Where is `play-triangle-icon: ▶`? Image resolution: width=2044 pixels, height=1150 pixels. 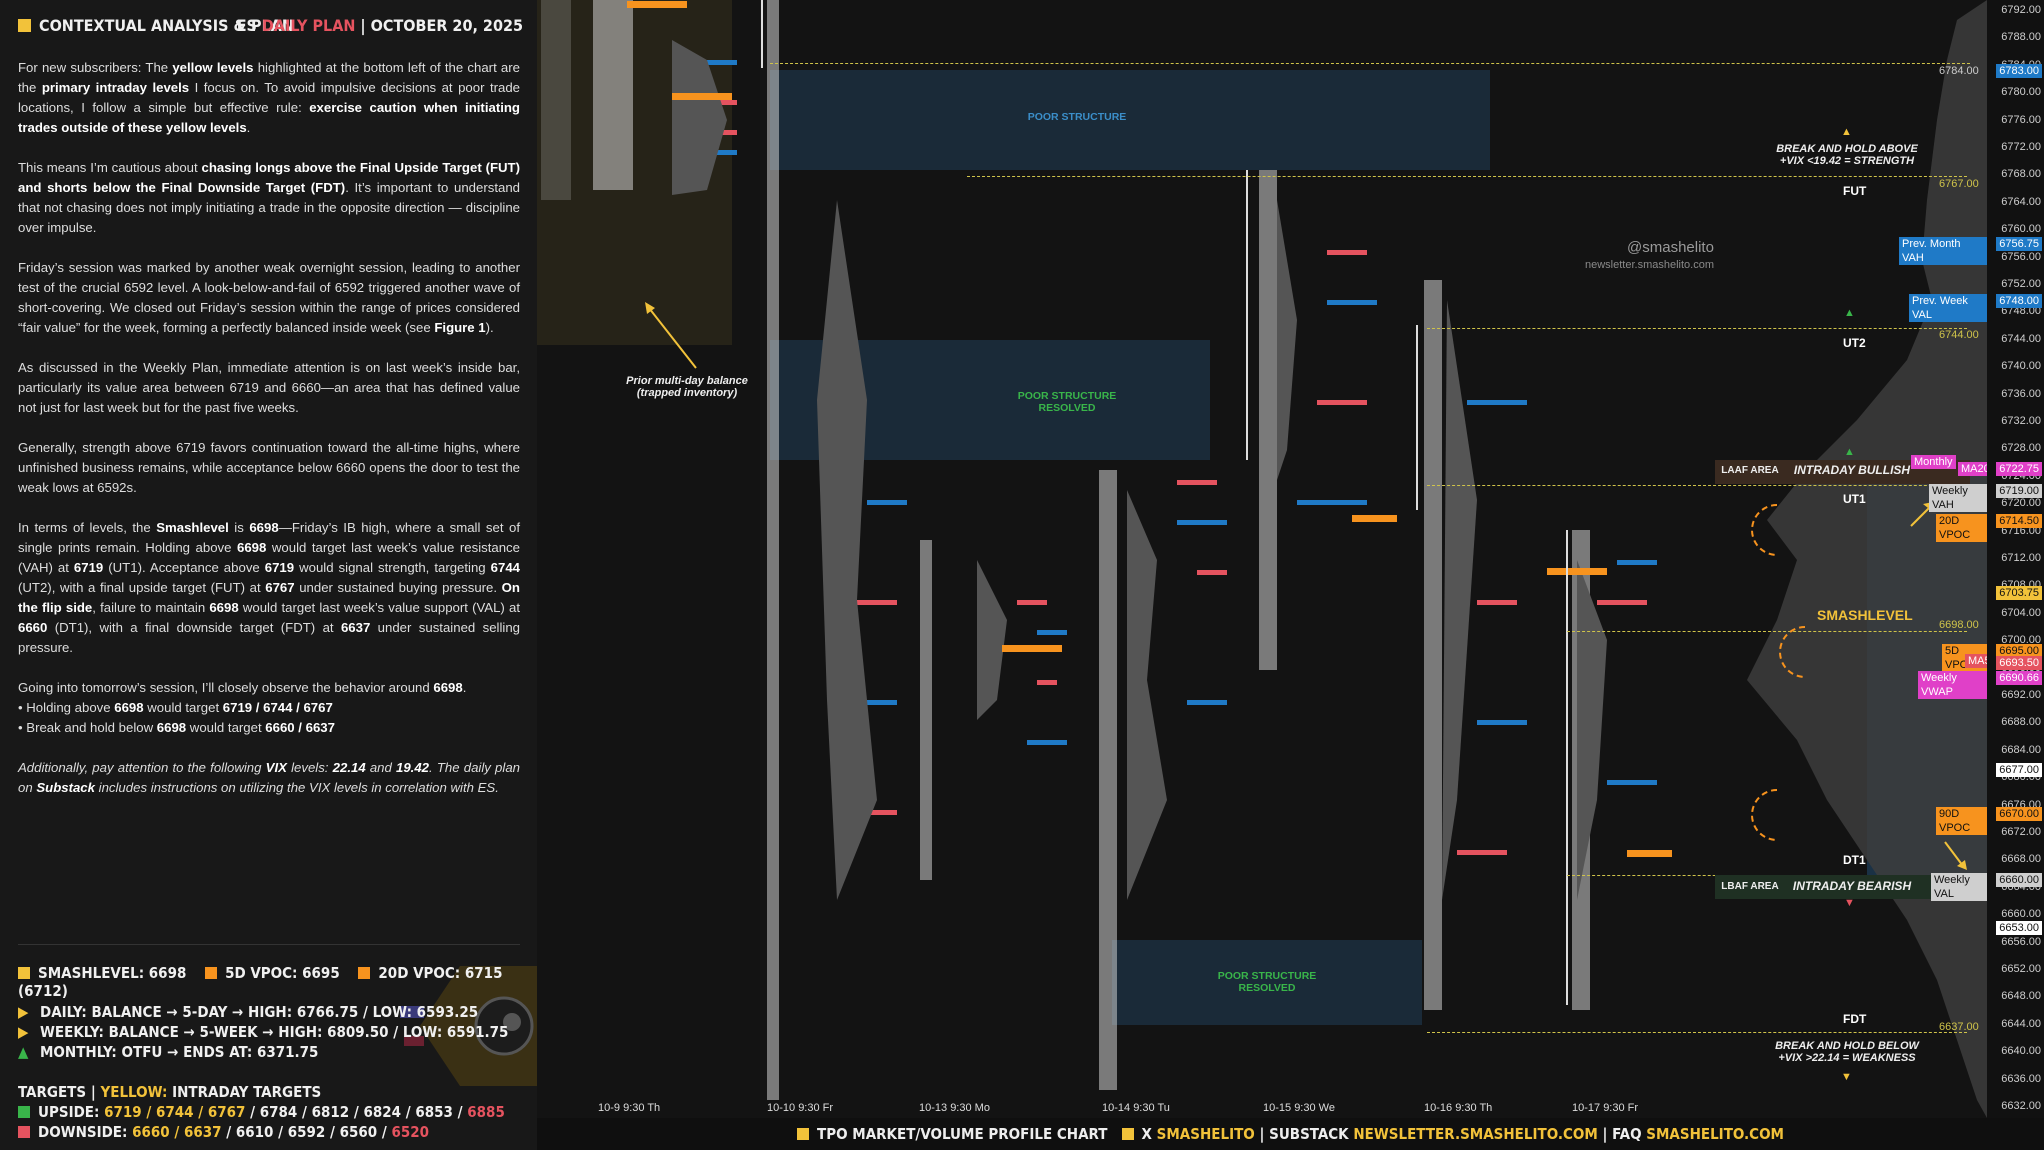 play-triangle-icon: ▶ is located at coordinates (23, 1032).